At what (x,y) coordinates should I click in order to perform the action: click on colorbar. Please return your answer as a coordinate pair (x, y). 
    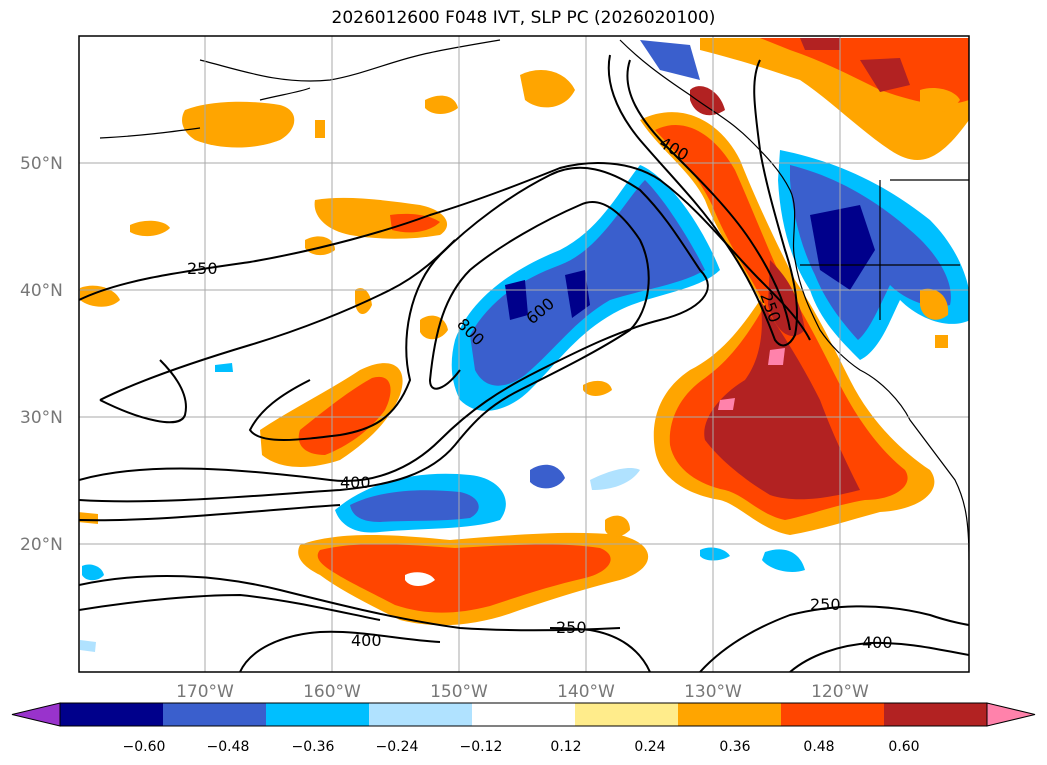
    Looking at the image, I should click on (523, 714).